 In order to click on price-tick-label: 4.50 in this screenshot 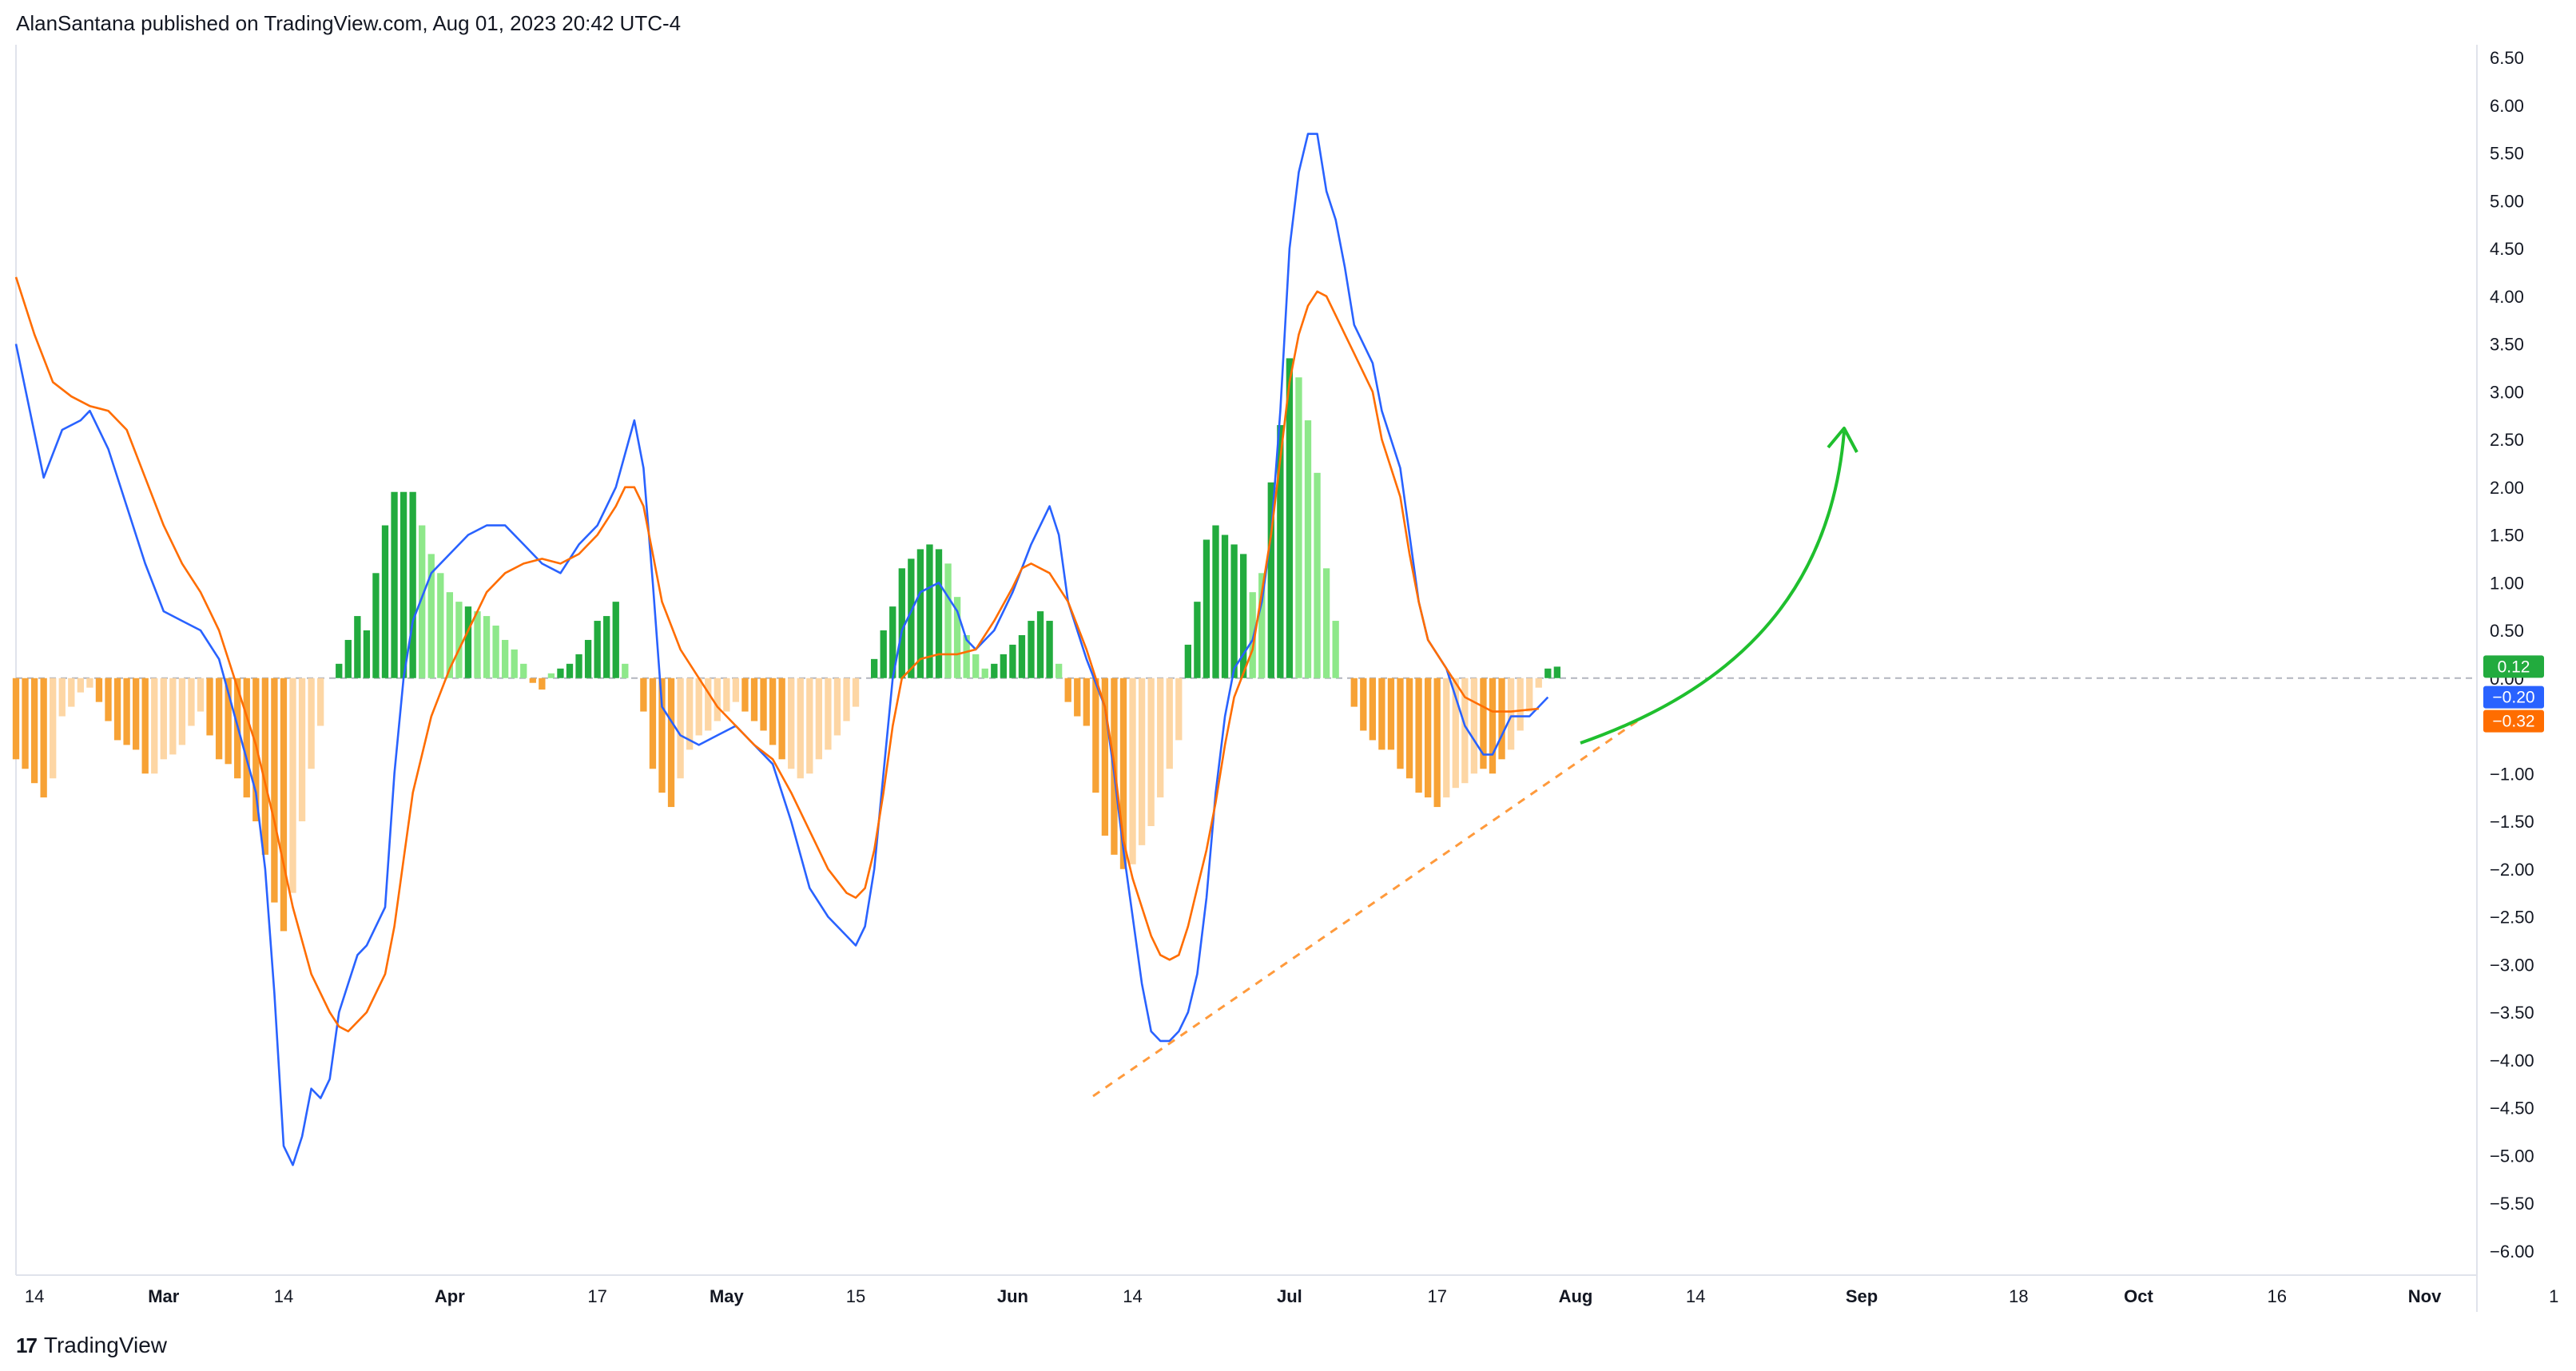, I will do `click(2507, 249)`.